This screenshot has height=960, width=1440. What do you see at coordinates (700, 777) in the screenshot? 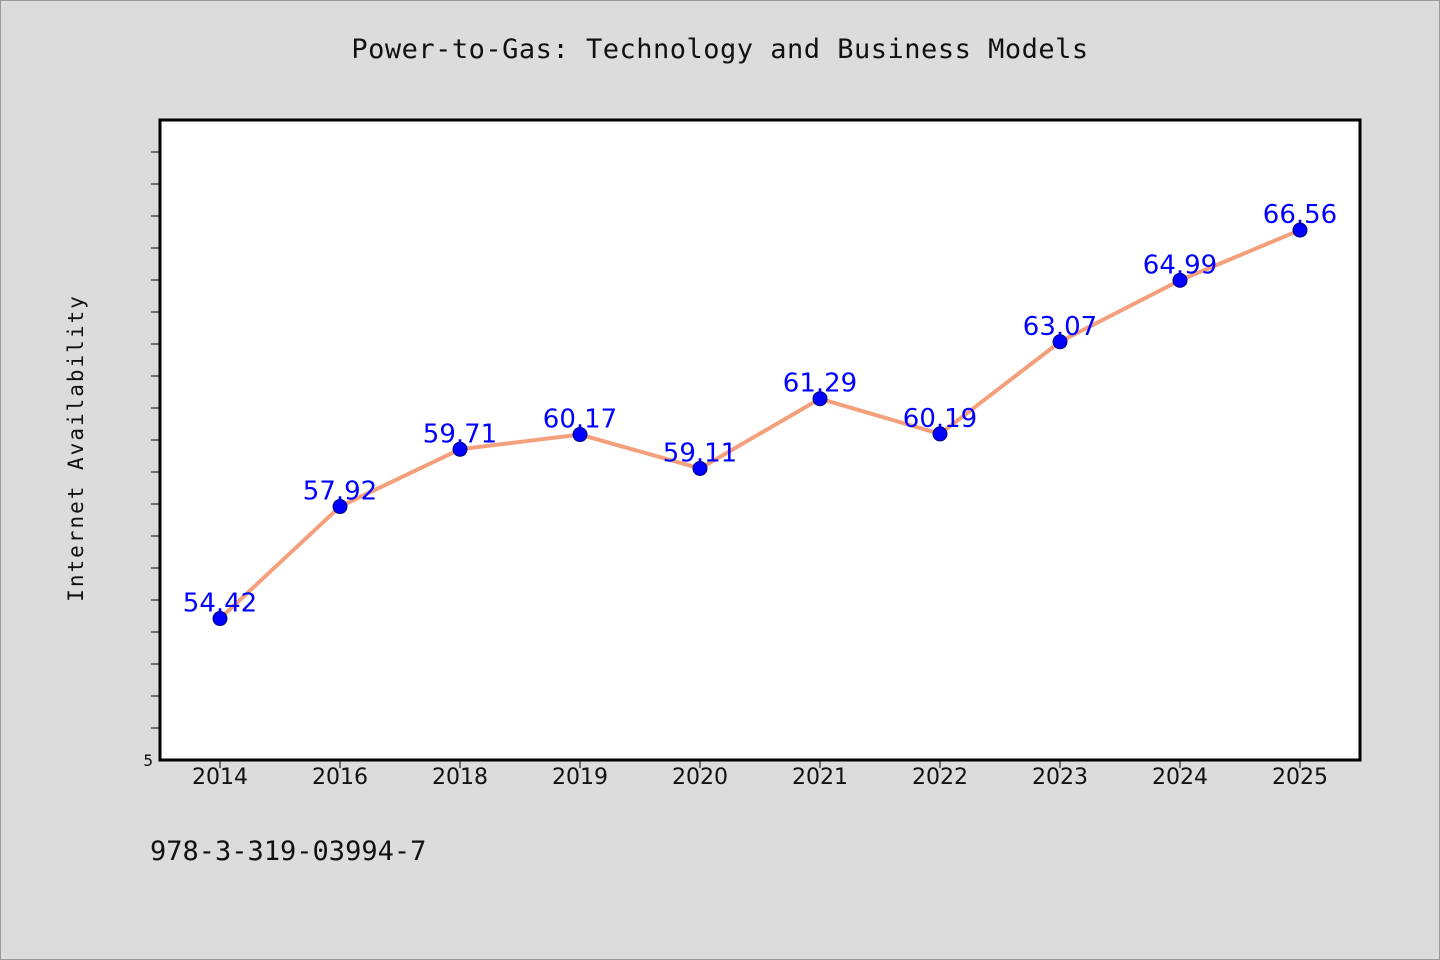
I see `x-tick-label: 2020` at bounding box center [700, 777].